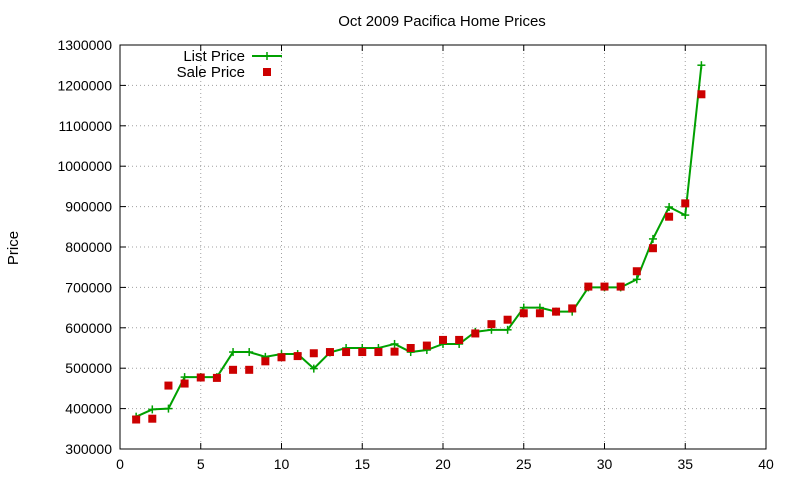 The width and height of the screenshot is (800, 485). Describe the element at coordinates (13, 248) in the screenshot. I see `y-axis-label: Price` at that location.